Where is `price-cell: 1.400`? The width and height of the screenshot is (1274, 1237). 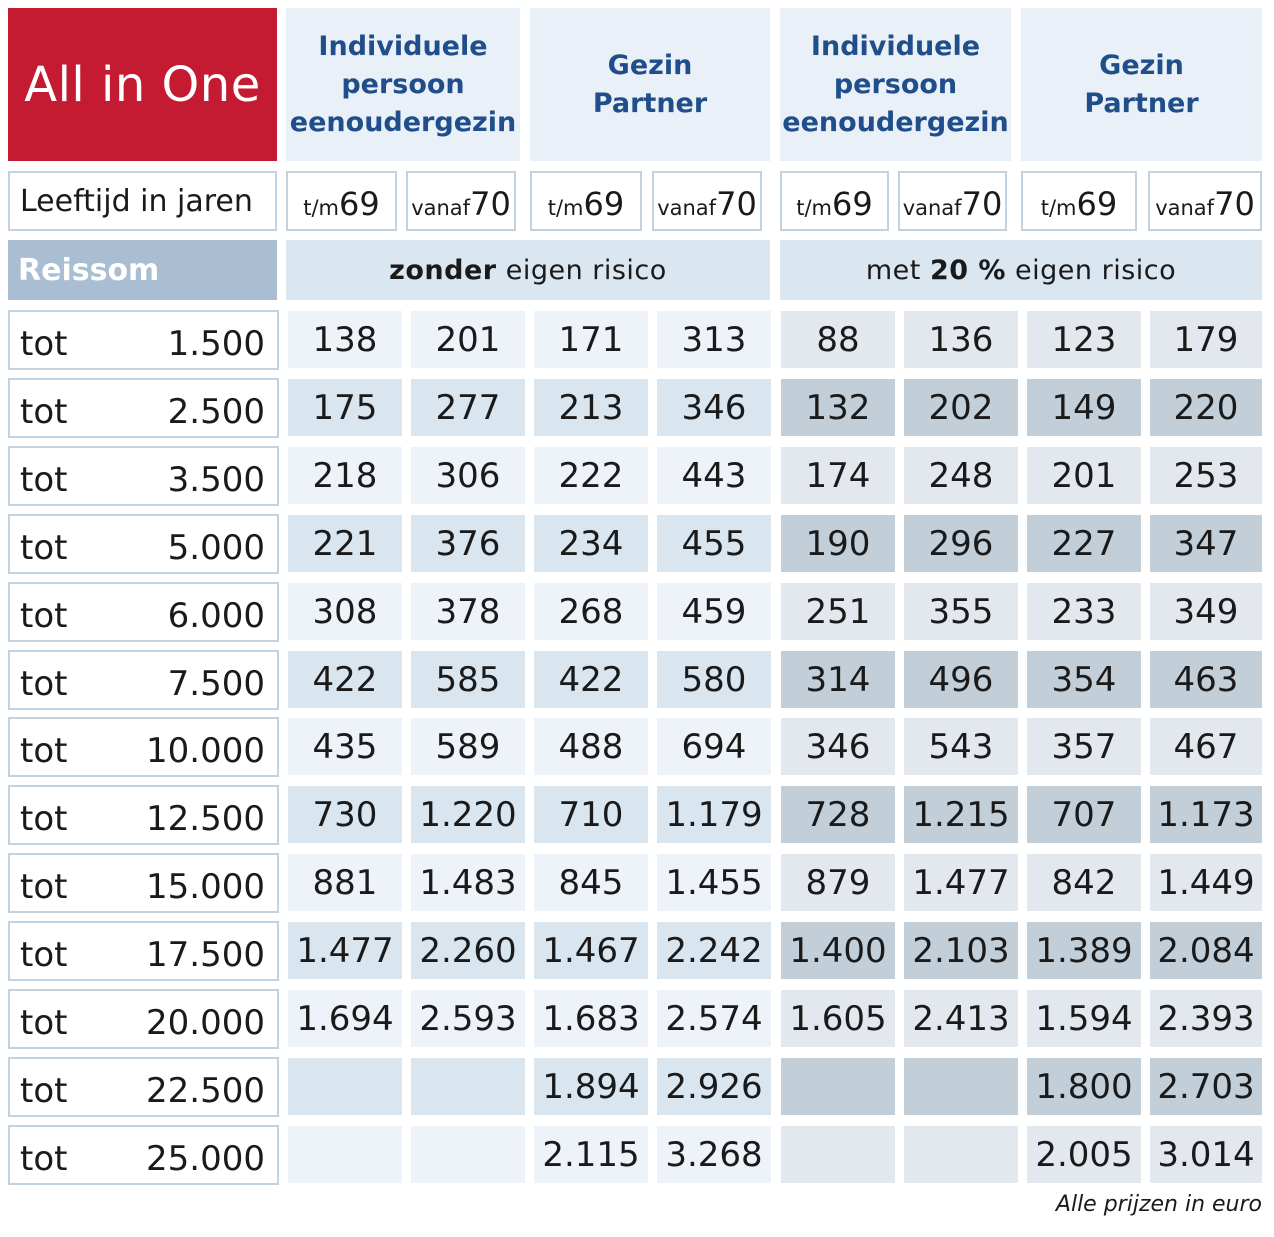 price-cell: 1.400 is located at coordinates (838, 950).